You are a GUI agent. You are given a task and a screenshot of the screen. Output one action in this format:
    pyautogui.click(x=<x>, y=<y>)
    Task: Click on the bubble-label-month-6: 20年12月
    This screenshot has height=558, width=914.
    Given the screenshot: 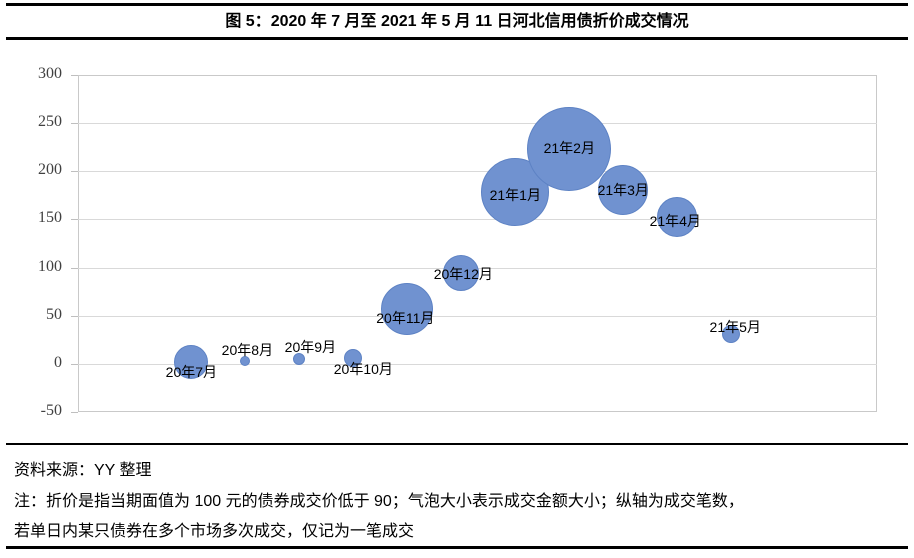 What is the action you would take?
    pyautogui.click(x=463, y=274)
    